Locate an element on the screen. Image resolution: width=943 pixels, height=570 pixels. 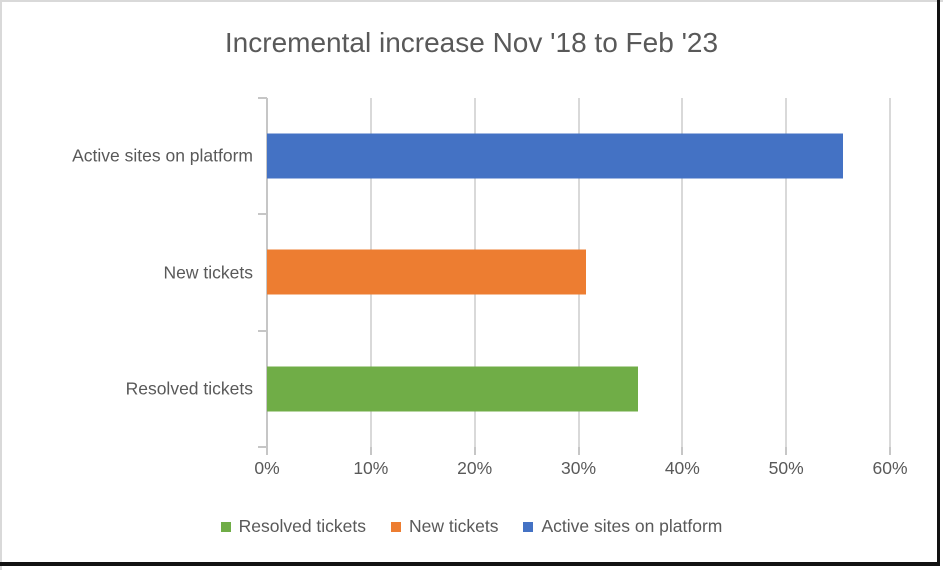
legend-label: Resolved tickets is located at coordinates (302, 526).